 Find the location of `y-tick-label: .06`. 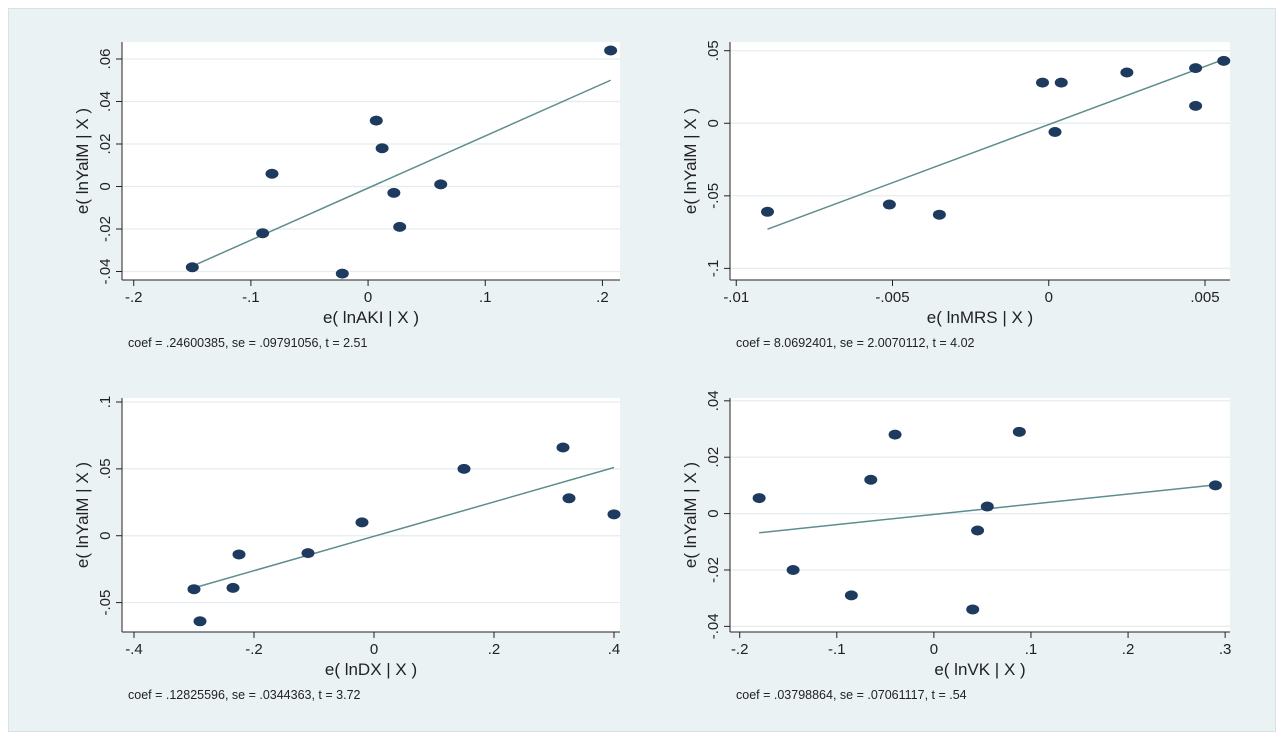

y-tick-label: .06 is located at coordinates (105, 59).